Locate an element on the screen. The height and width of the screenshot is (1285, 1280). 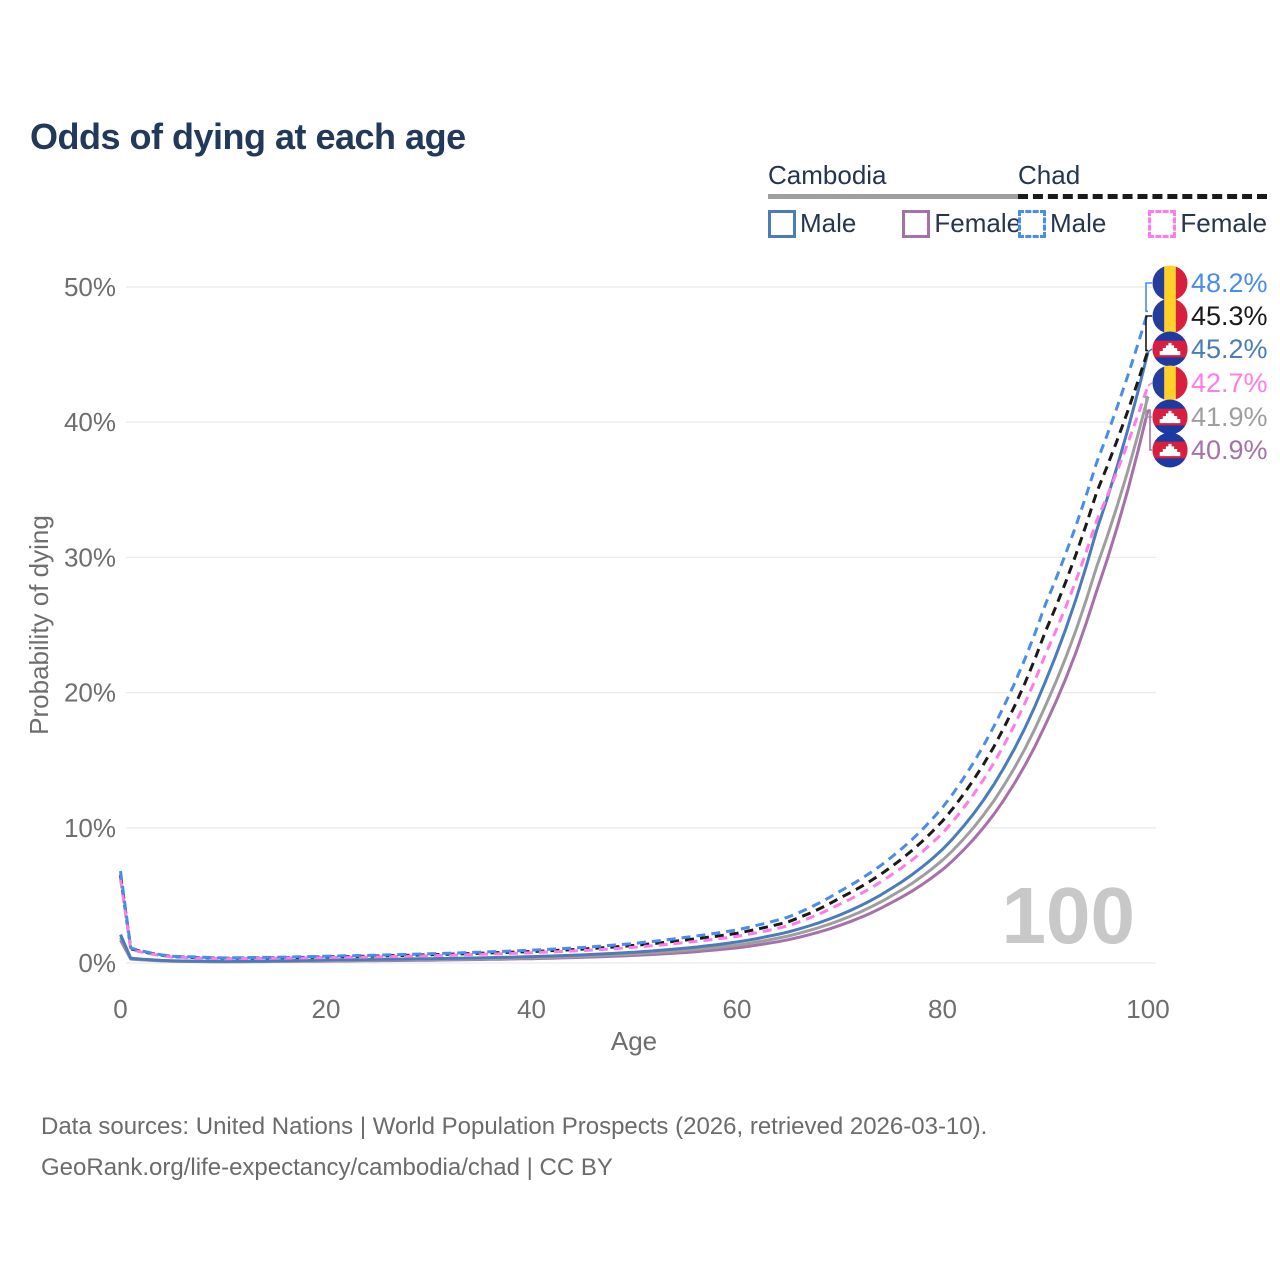
x-tick-label: 60 is located at coordinates (737, 1009).